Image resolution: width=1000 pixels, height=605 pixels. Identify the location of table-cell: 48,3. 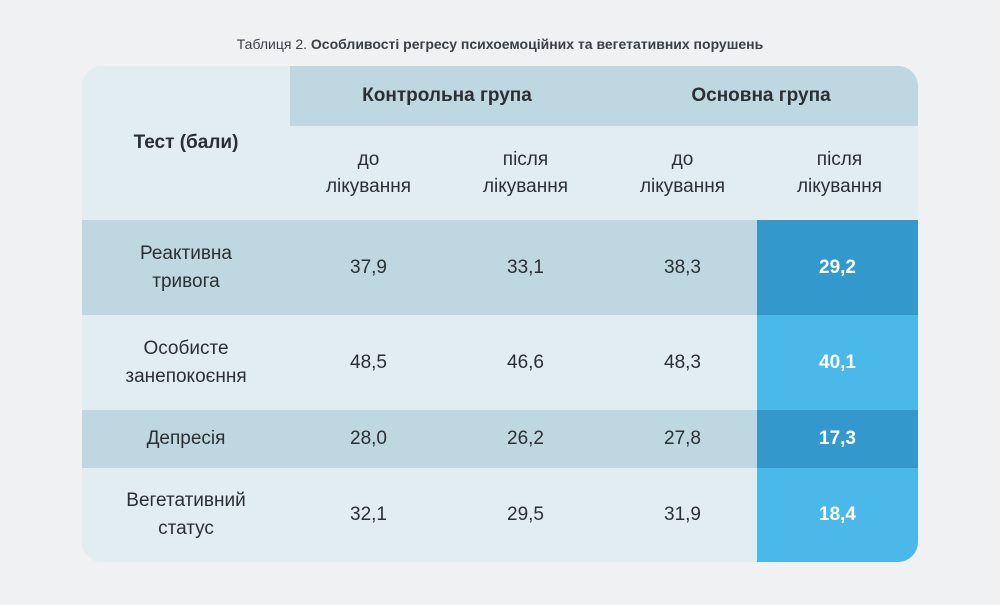
(682, 362).